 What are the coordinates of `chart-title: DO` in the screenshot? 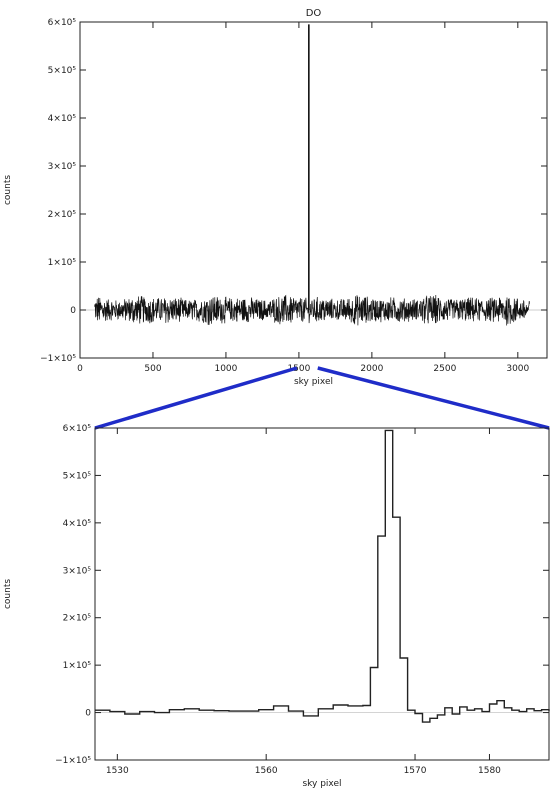 It's located at (314, 13).